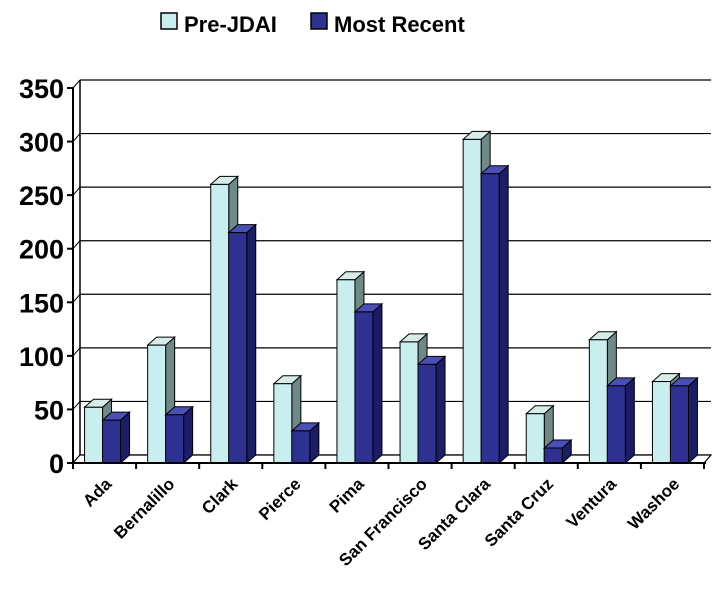  What do you see at coordinates (41, 143) in the screenshot?
I see `y-tick-label: 300` at bounding box center [41, 143].